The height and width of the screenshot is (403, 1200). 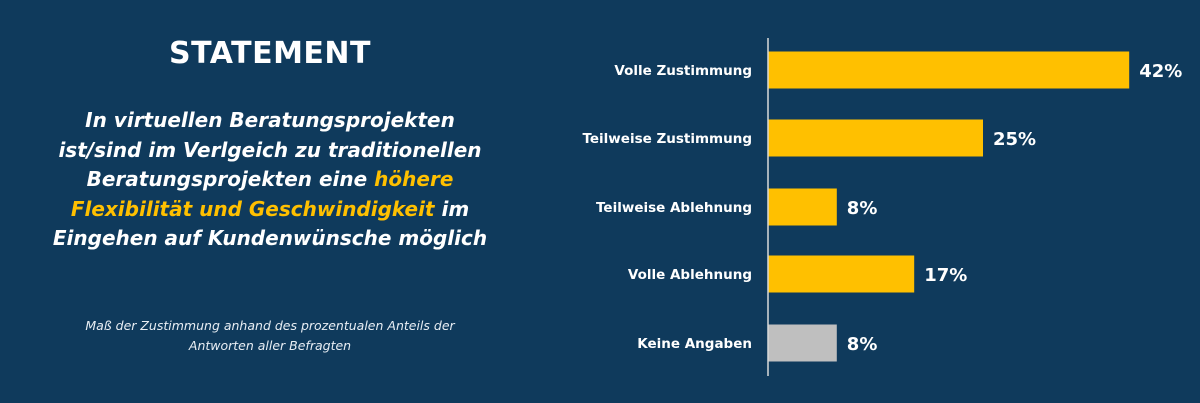 What do you see at coordinates (875, 138) in the screenshot?
I see `bar-teilweise-zustimmung` at bounding box center [875, 138].